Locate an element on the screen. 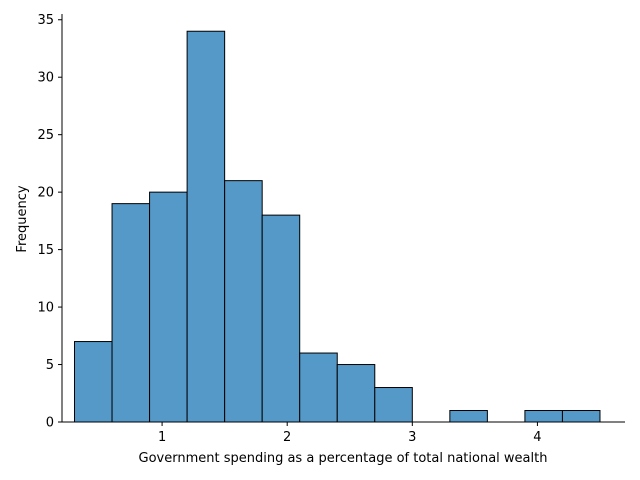 The width and height of the screenshot is (640, 480). y-tick-label: 20 is located at coordinates (45, 193).